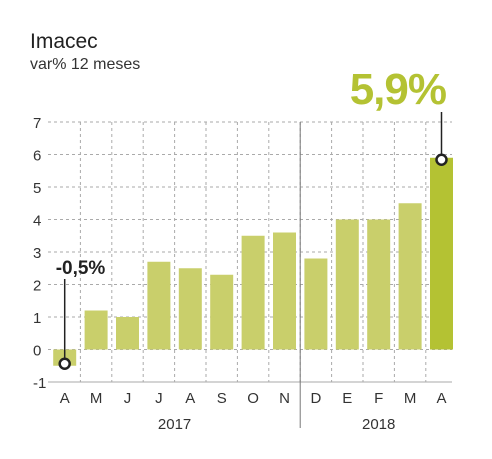  I want to click on y-tick-label: 2, so click(37, 286).